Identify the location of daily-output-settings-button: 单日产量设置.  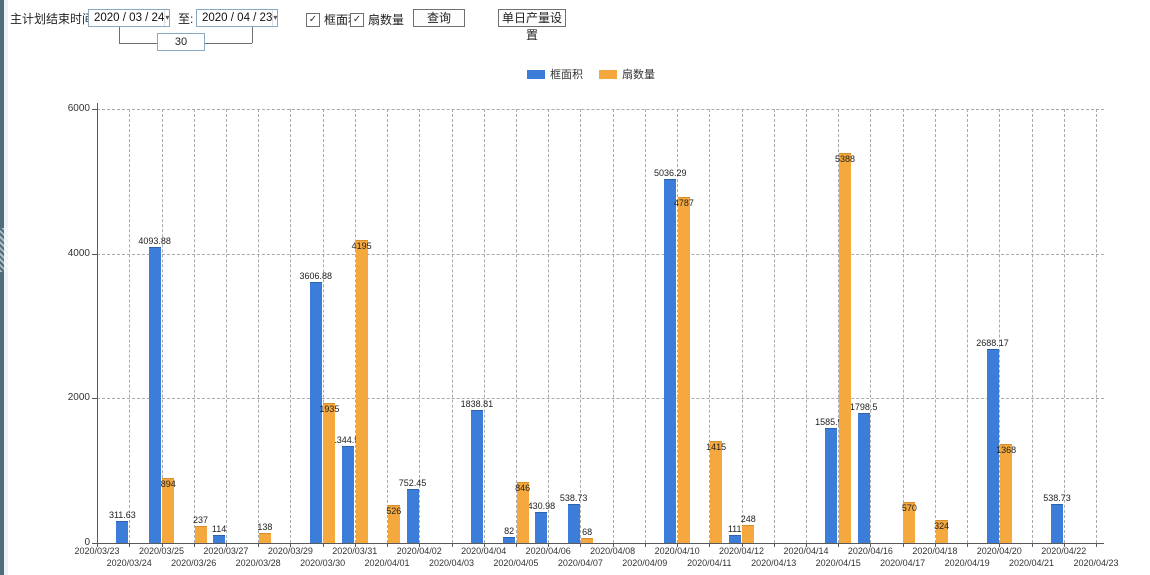
(532, 25).